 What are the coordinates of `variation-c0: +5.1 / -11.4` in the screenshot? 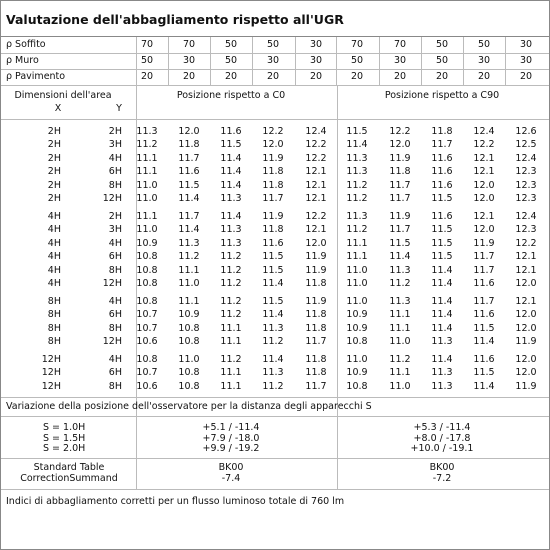 It's located at (231, 427).